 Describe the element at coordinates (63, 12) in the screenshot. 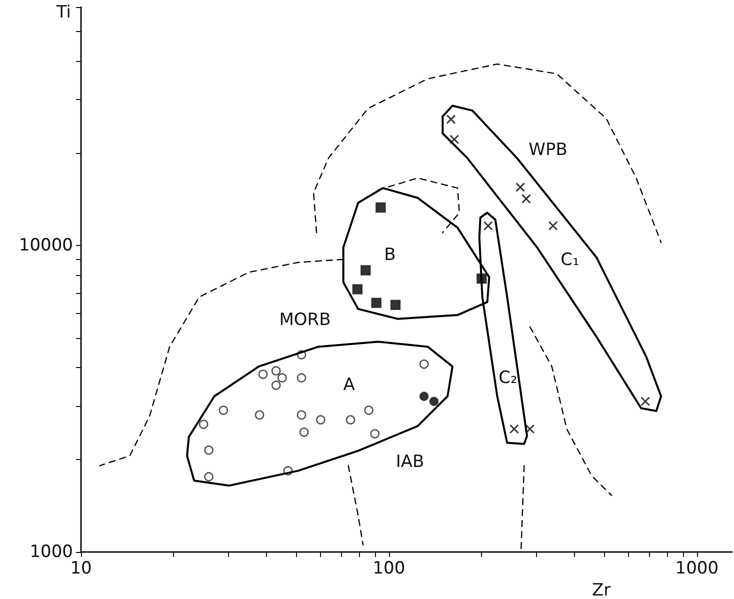

I see `y-axis-title: Ti` at that location.